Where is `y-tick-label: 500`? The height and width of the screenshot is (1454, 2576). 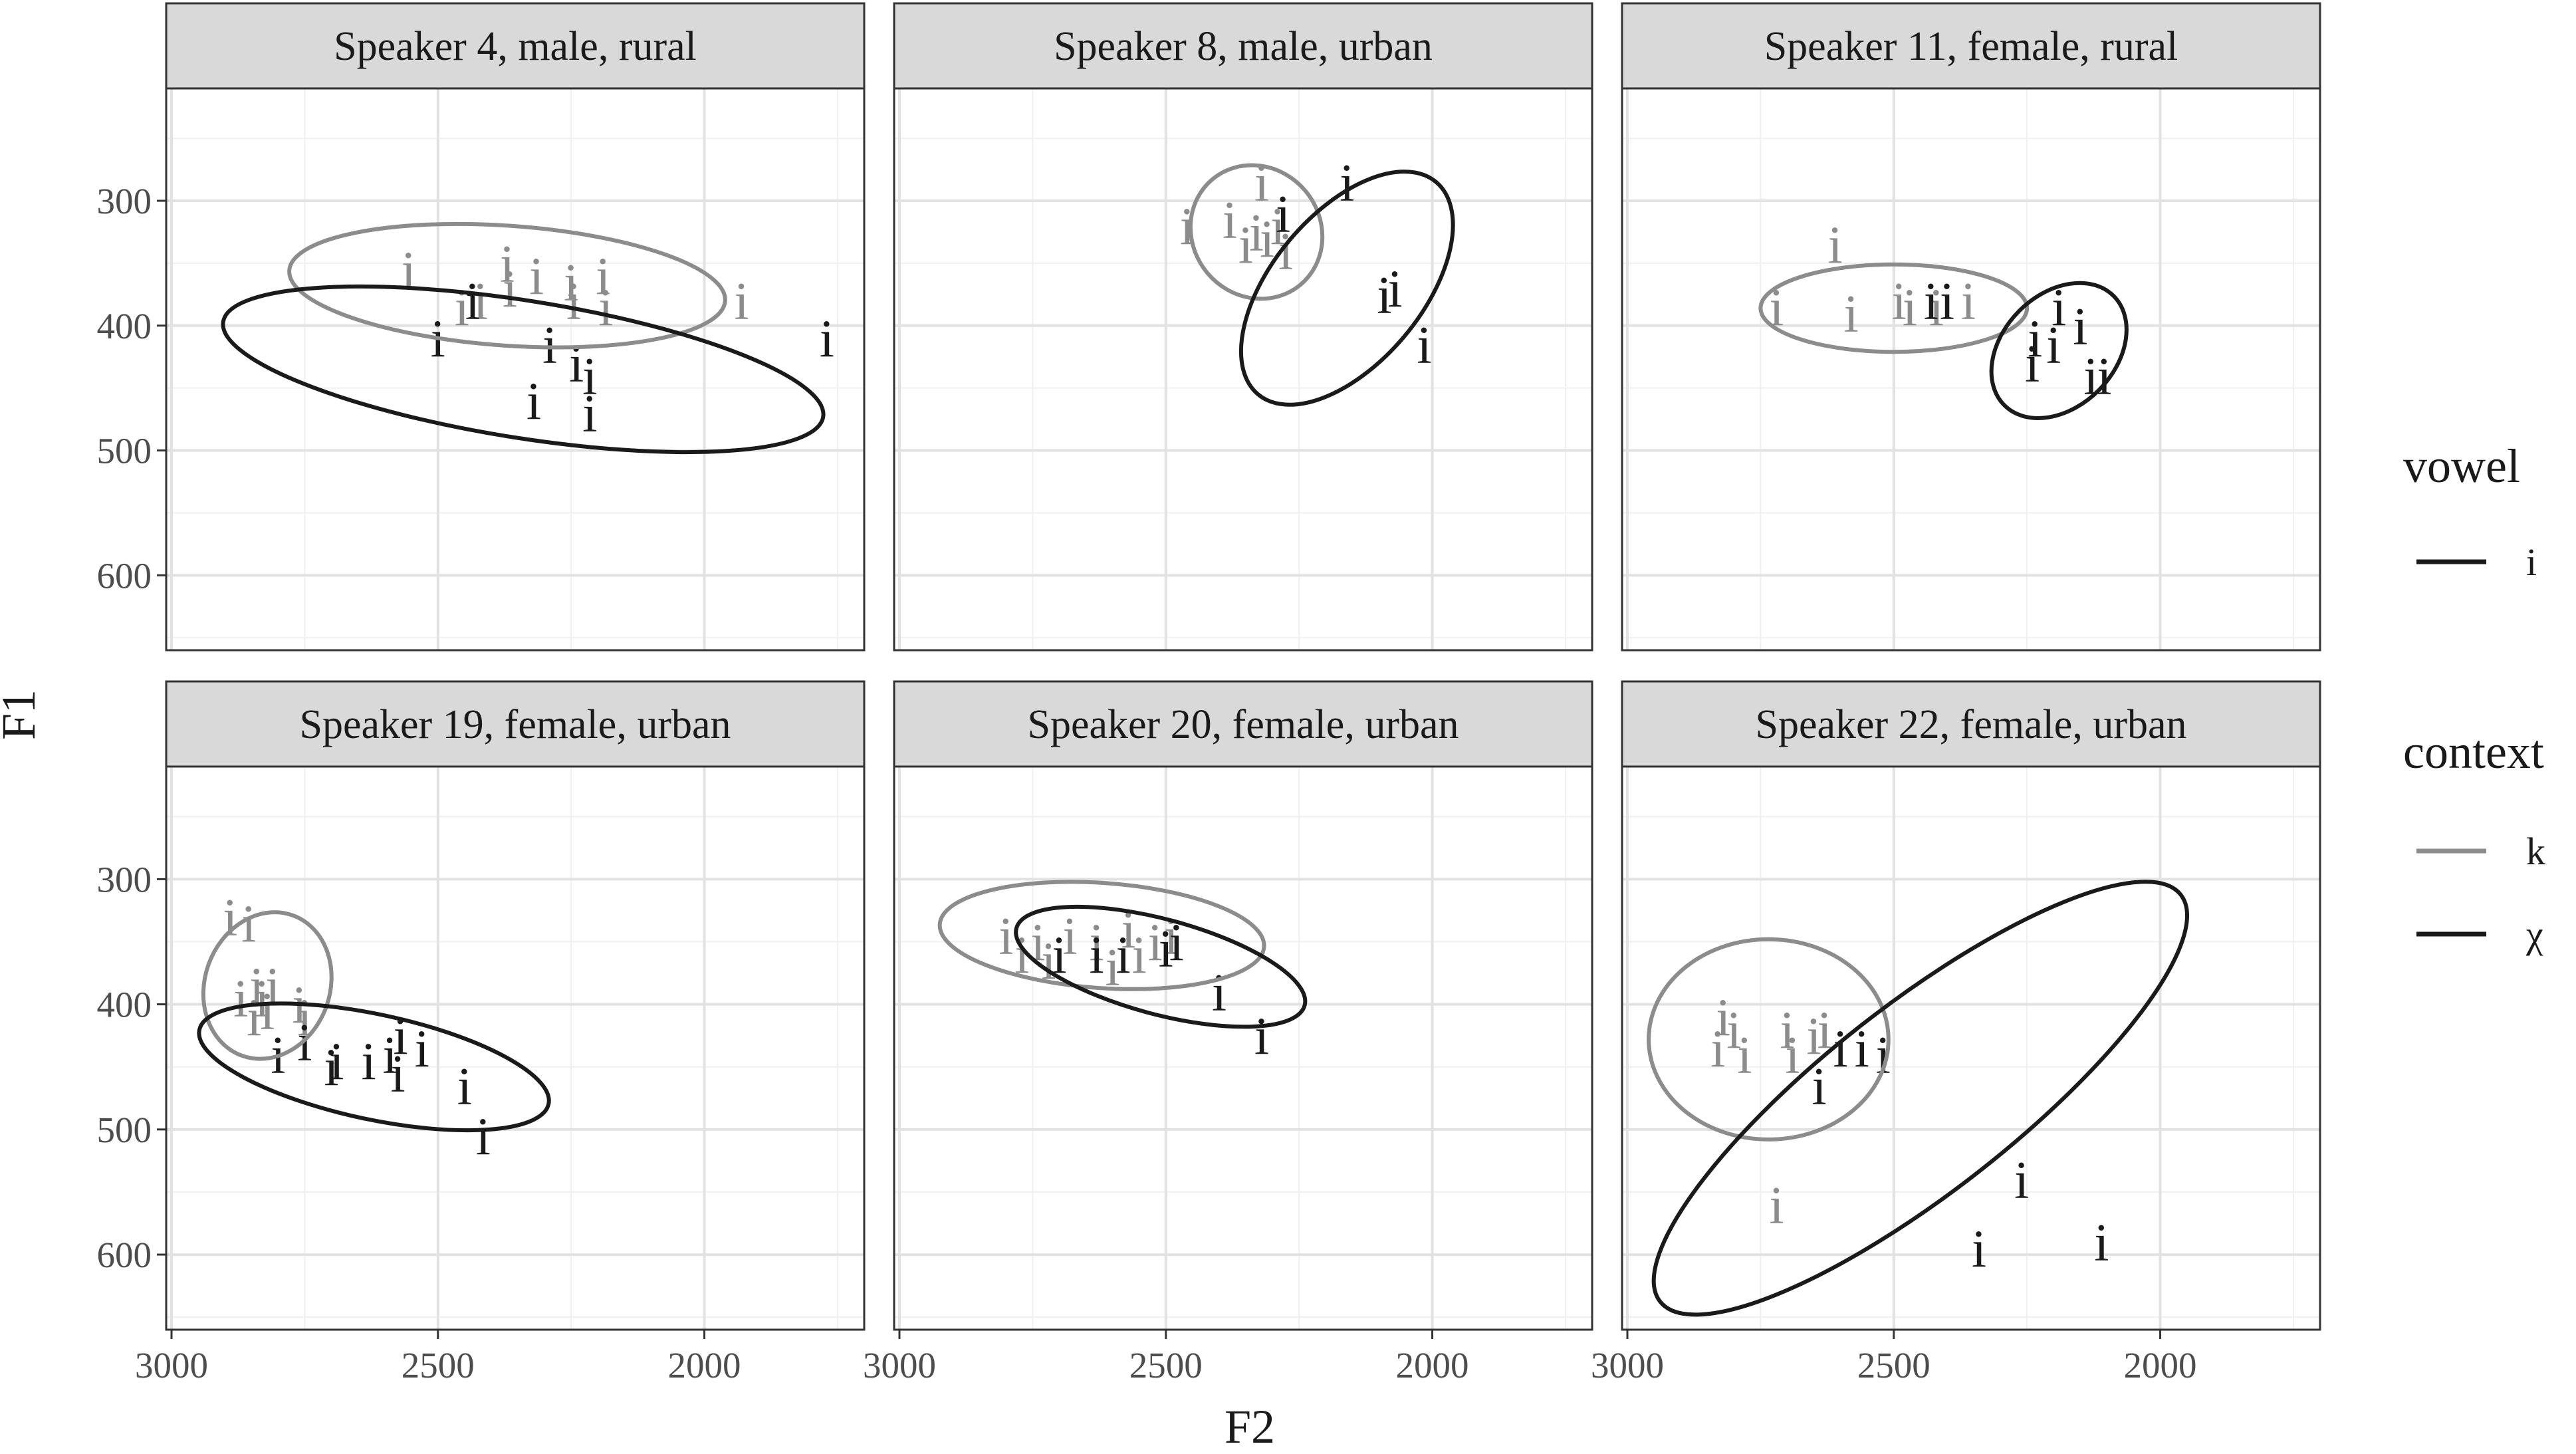 y-tick-label: 500 is located at coordinates (124, 1130).